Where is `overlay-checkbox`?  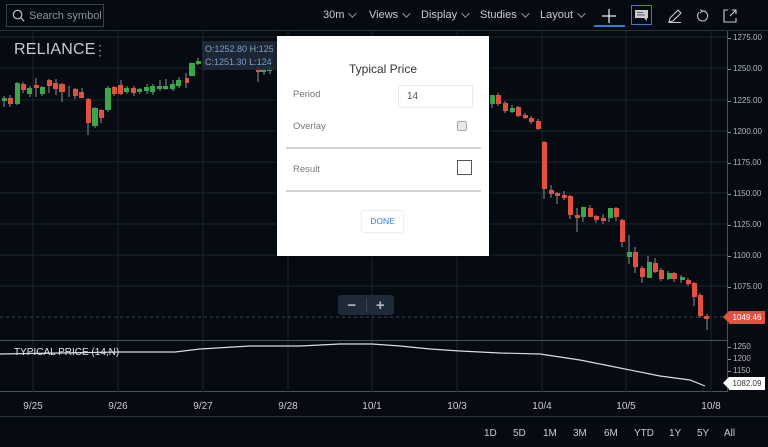
overlay-checkbox is located at coordinates (462, 126).